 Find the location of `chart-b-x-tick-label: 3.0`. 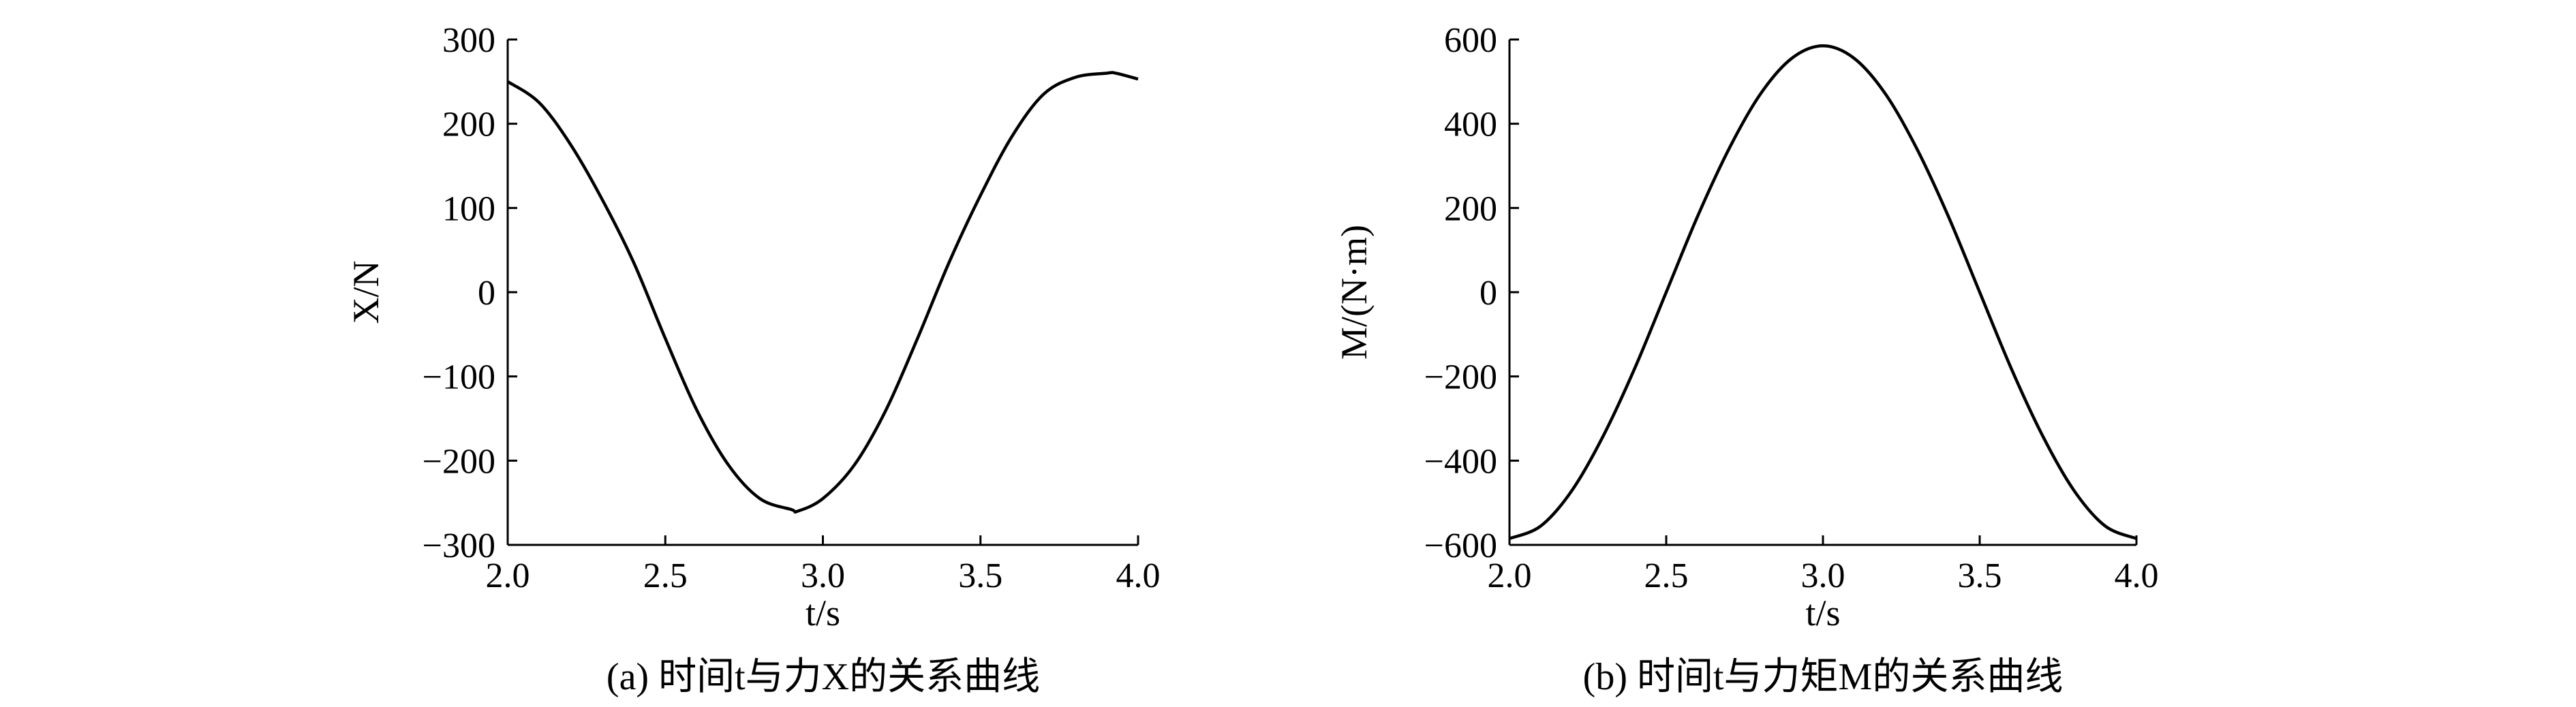

chart-b-x-tick-label: 3.0 is located at coordinates (1823, 575).